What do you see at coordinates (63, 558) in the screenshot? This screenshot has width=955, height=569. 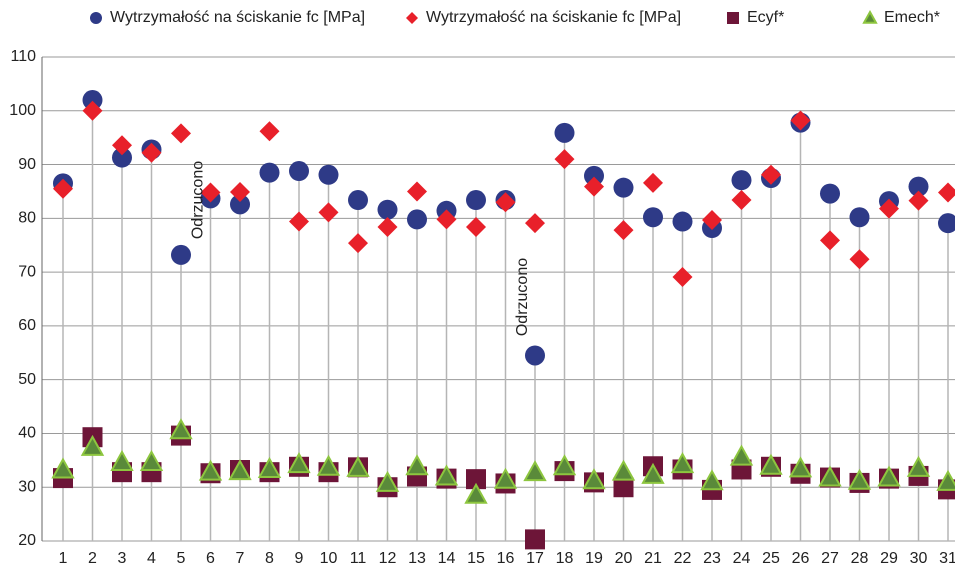 I see `x-tick-label: 1` at bounding box center [63, 558].